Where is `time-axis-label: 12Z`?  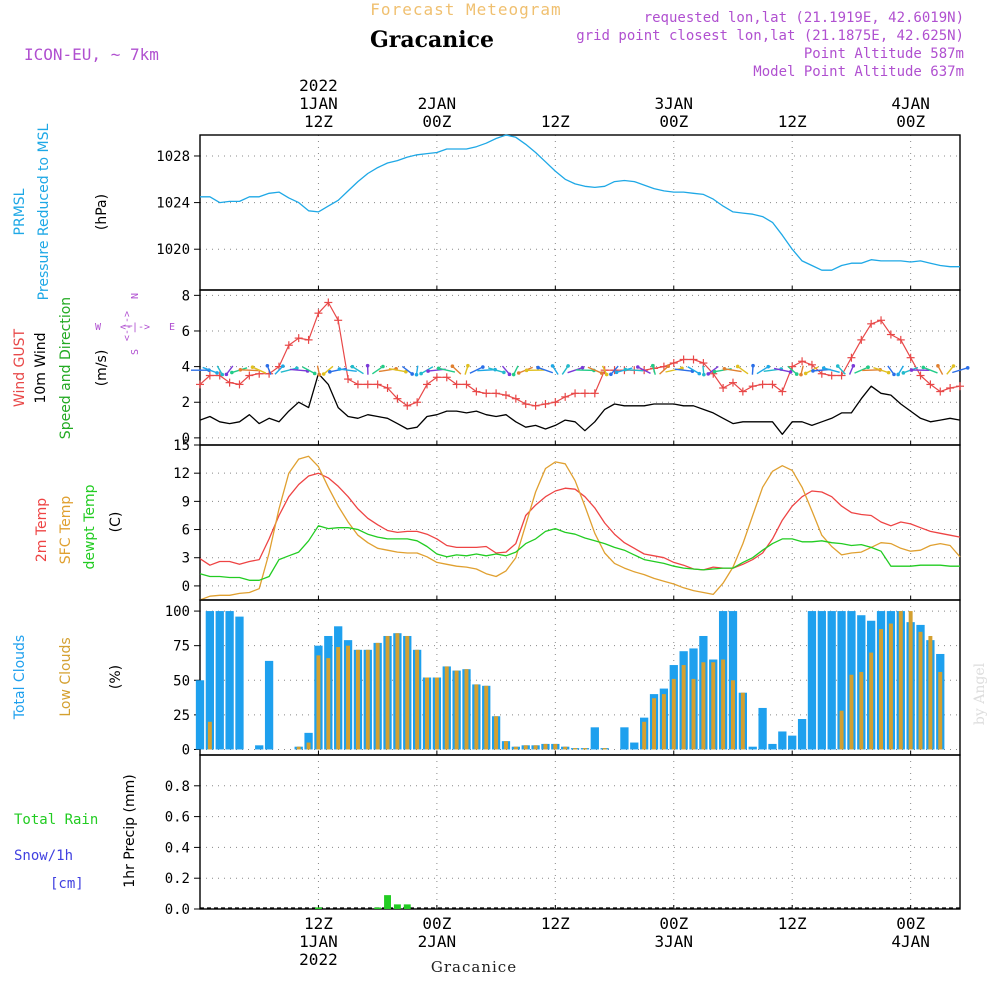
time-axis-label: 12Z is located at coordinates (318, 923).